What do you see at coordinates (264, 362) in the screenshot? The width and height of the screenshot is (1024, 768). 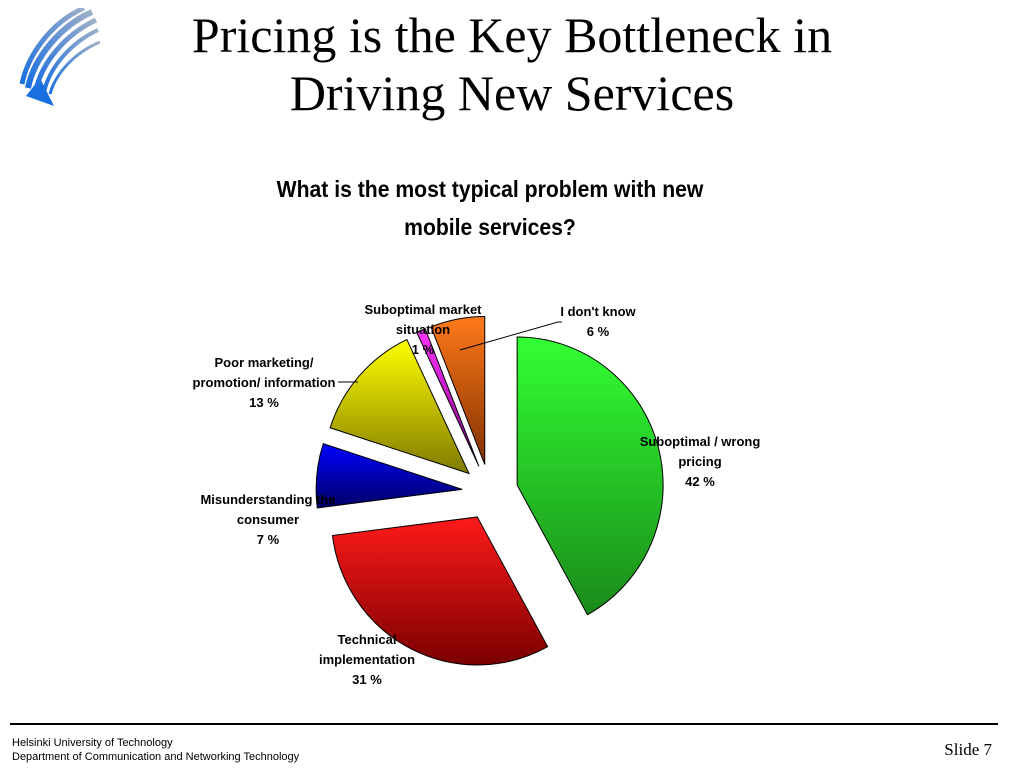 I see `slice-category-label-3: Poor marketing/` at bounding box center [264, 362].